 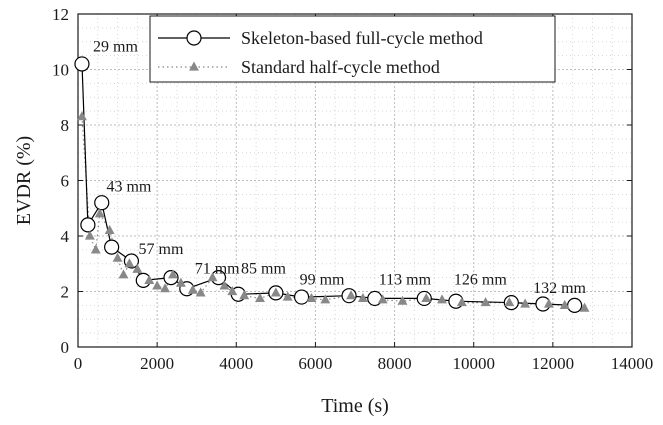 I want to click on x-tick-label: 10000, so click(x=473, y=363).